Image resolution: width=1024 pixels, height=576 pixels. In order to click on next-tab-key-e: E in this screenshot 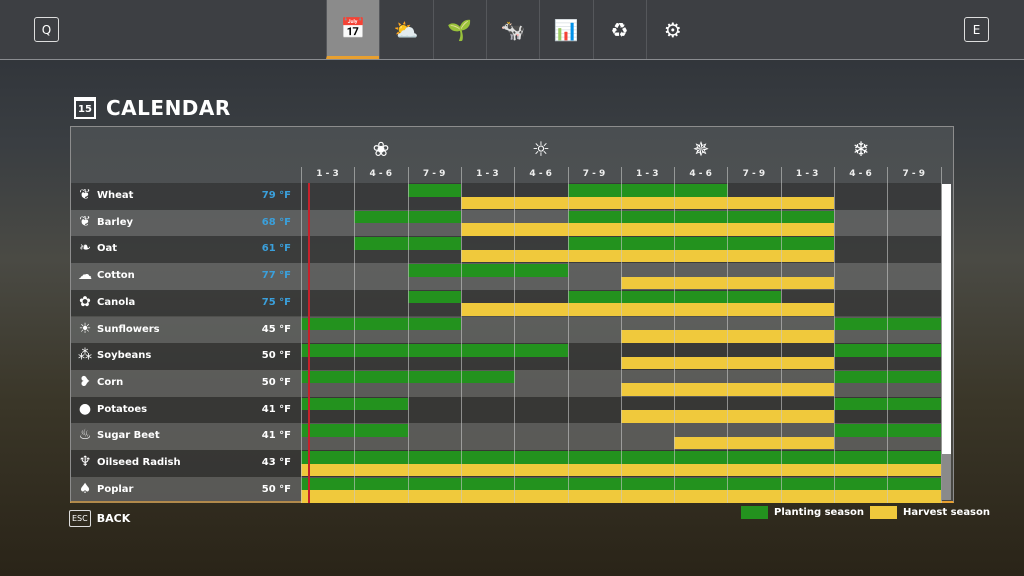, I will do `click(976, 29)`.